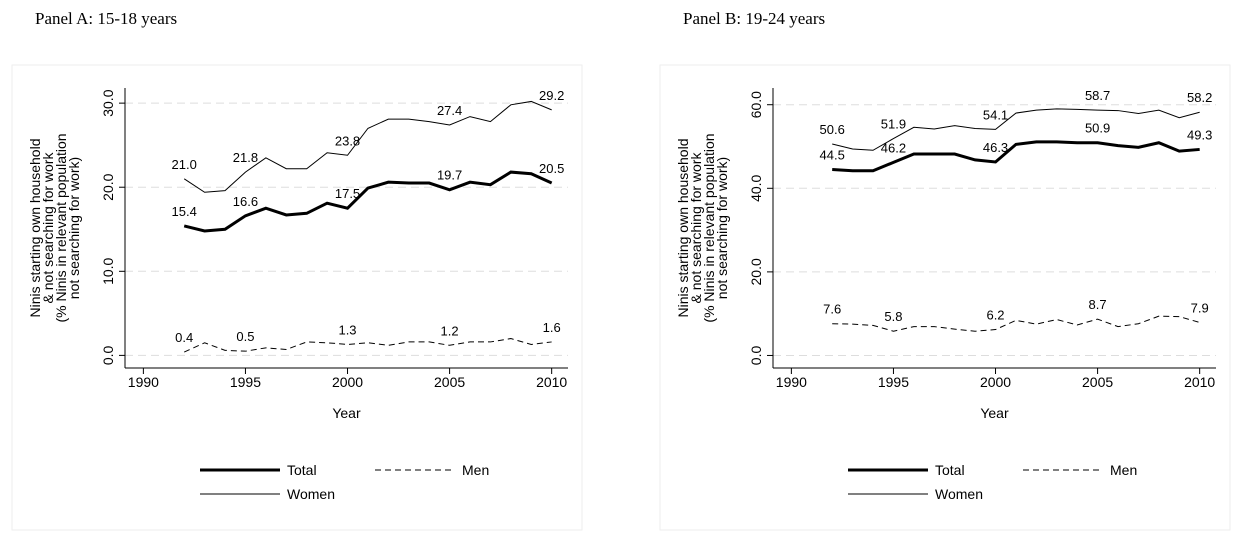  Describe the element at coordinates (551, 168) in the screenshot. I see `data-label: 20.5` at that location.